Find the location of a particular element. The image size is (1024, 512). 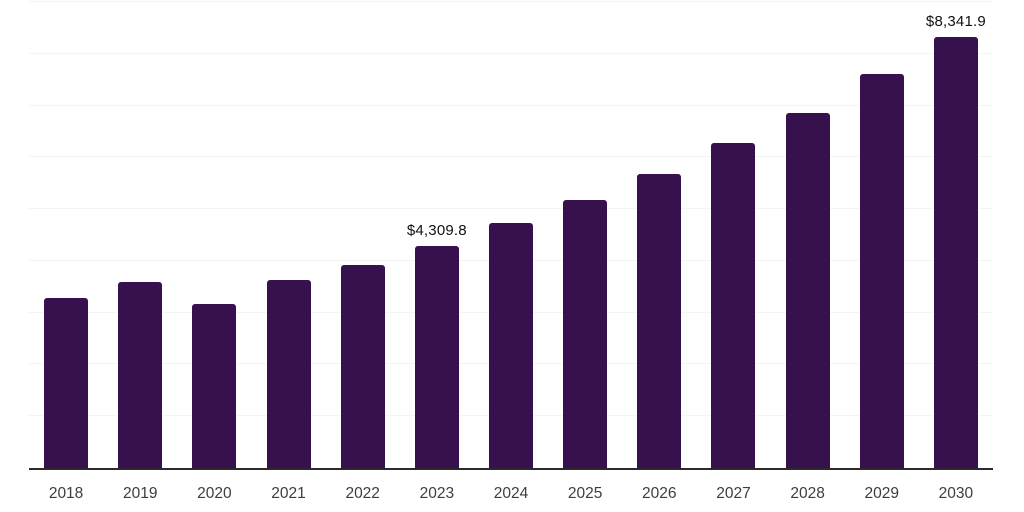

x-tick-label-2027: 2027 is located at coordinates (733, 493).